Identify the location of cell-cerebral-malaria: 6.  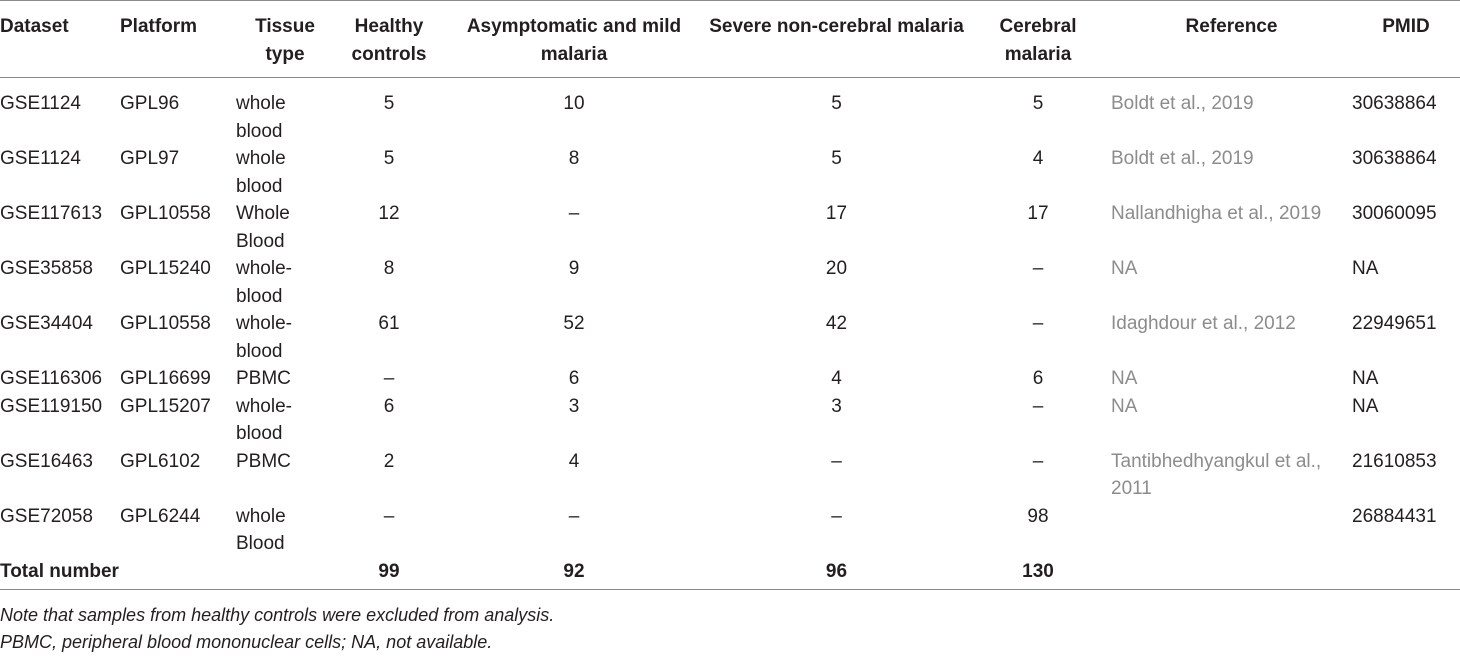
(1038, 378).